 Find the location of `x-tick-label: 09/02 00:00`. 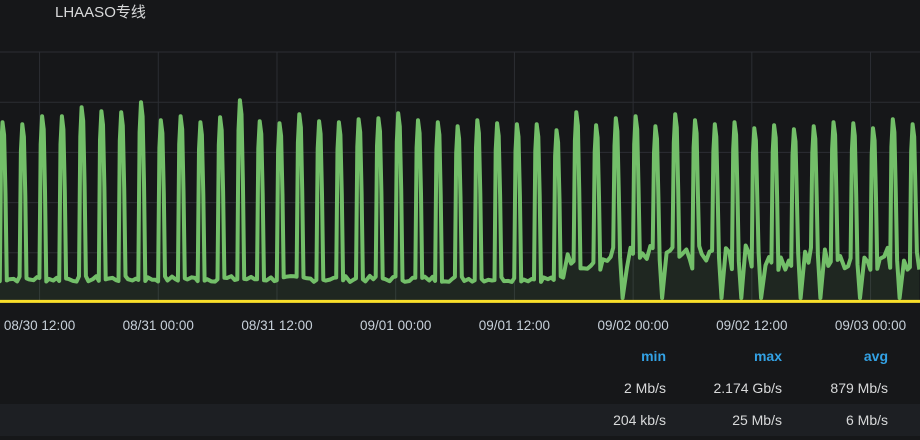

x-tick-label: 09/02 00:00 is located at coordinates (632, 325).